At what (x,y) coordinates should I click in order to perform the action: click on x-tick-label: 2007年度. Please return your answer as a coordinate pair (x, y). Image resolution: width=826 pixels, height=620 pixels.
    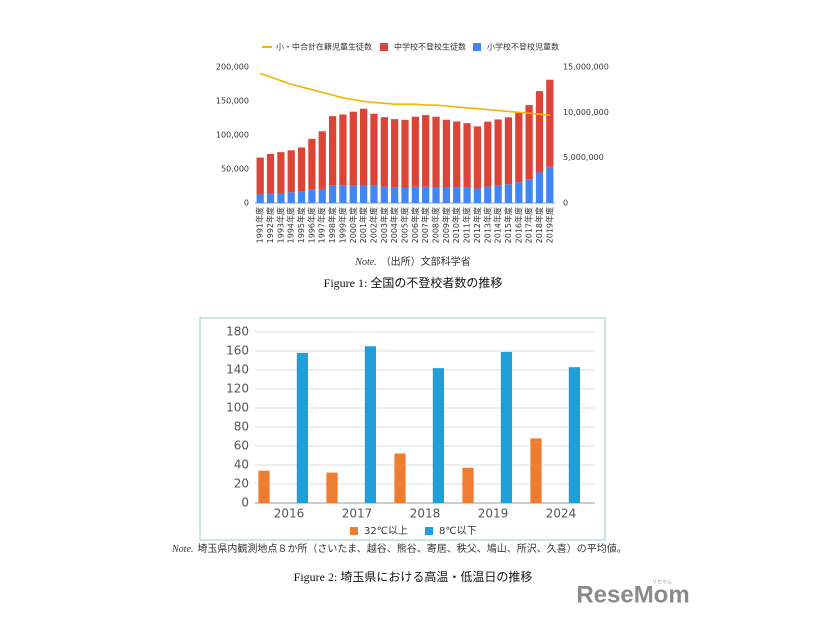
    Looking at the image, I should click on (425, 225).